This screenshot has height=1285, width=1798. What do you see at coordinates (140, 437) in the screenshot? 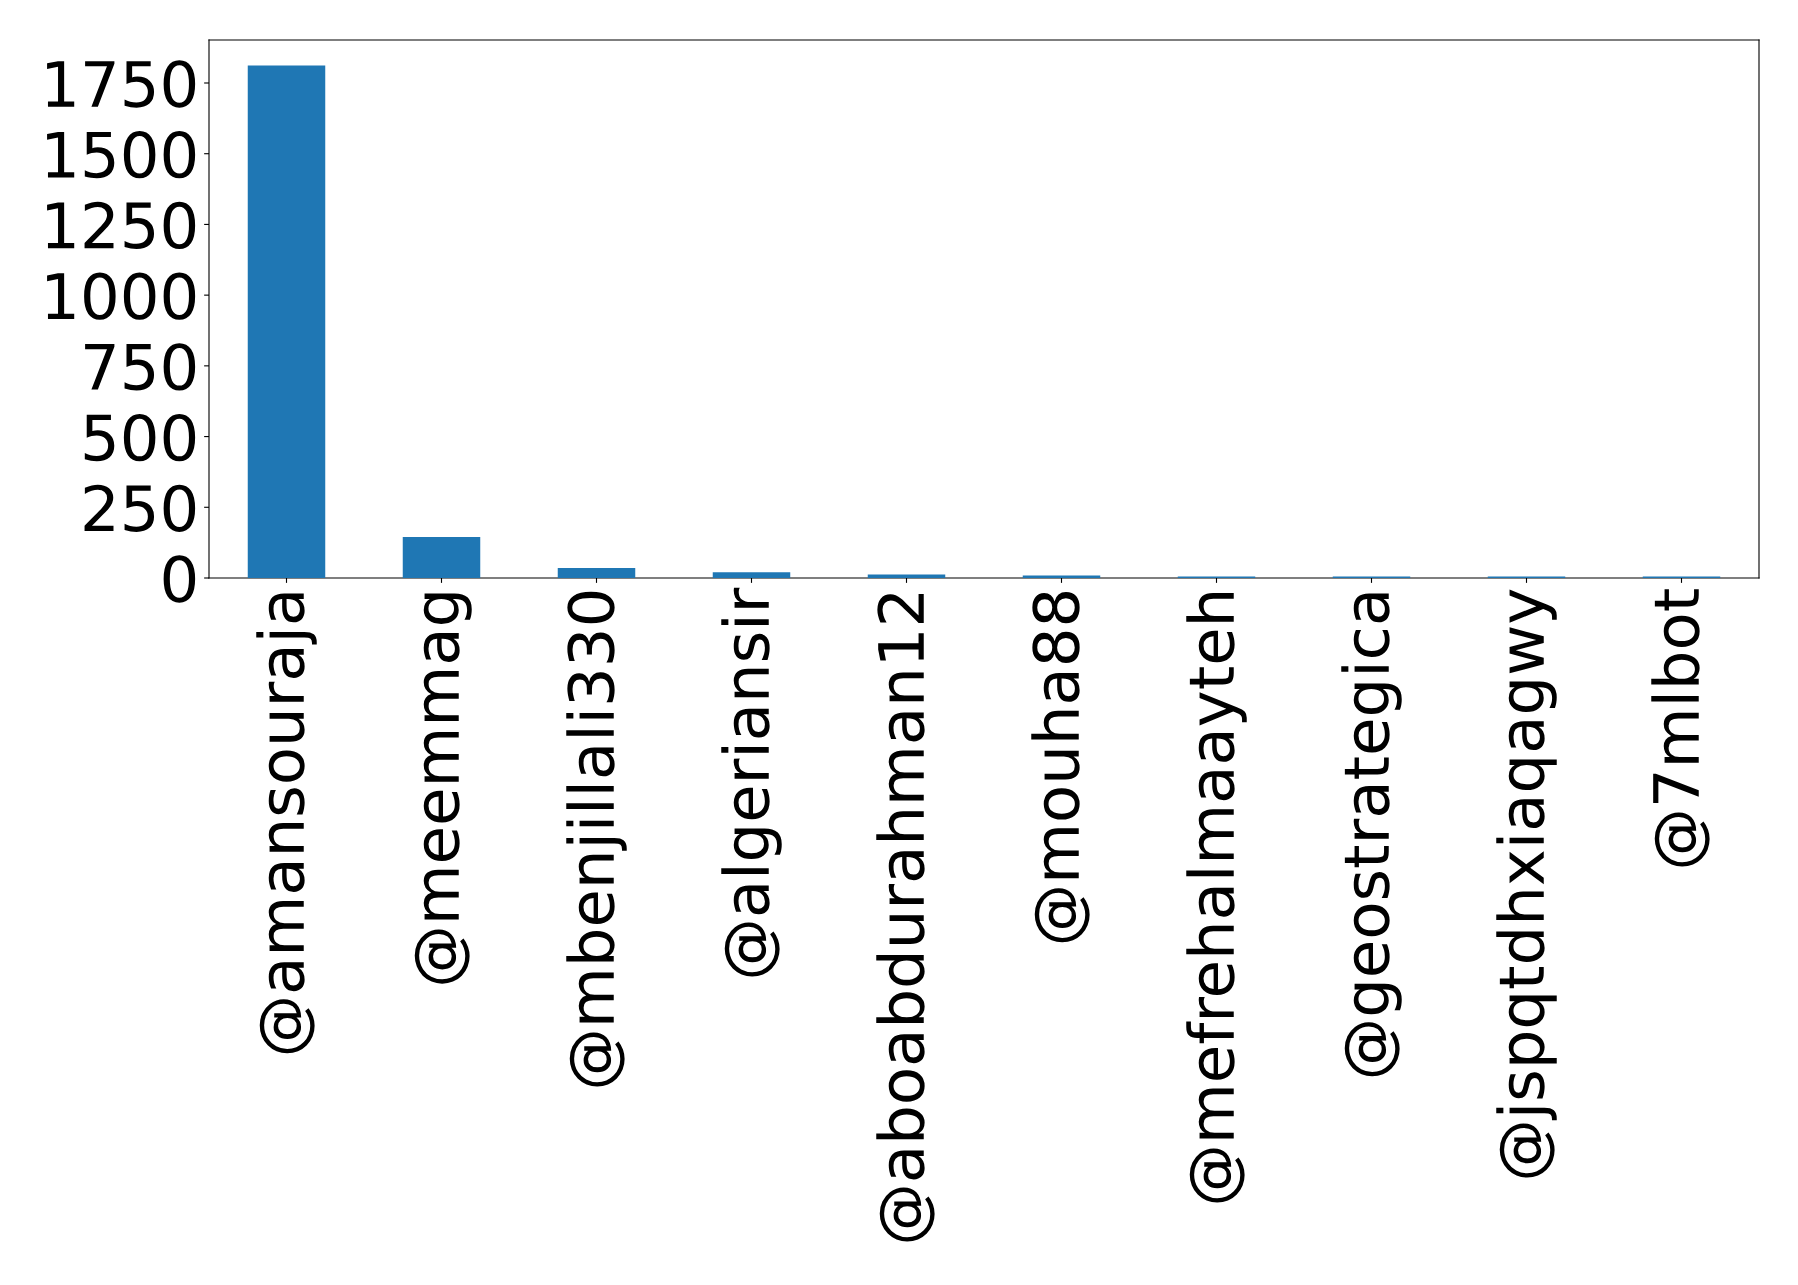
I see `y-tick-label: 500` at bounding box center [140, 437].